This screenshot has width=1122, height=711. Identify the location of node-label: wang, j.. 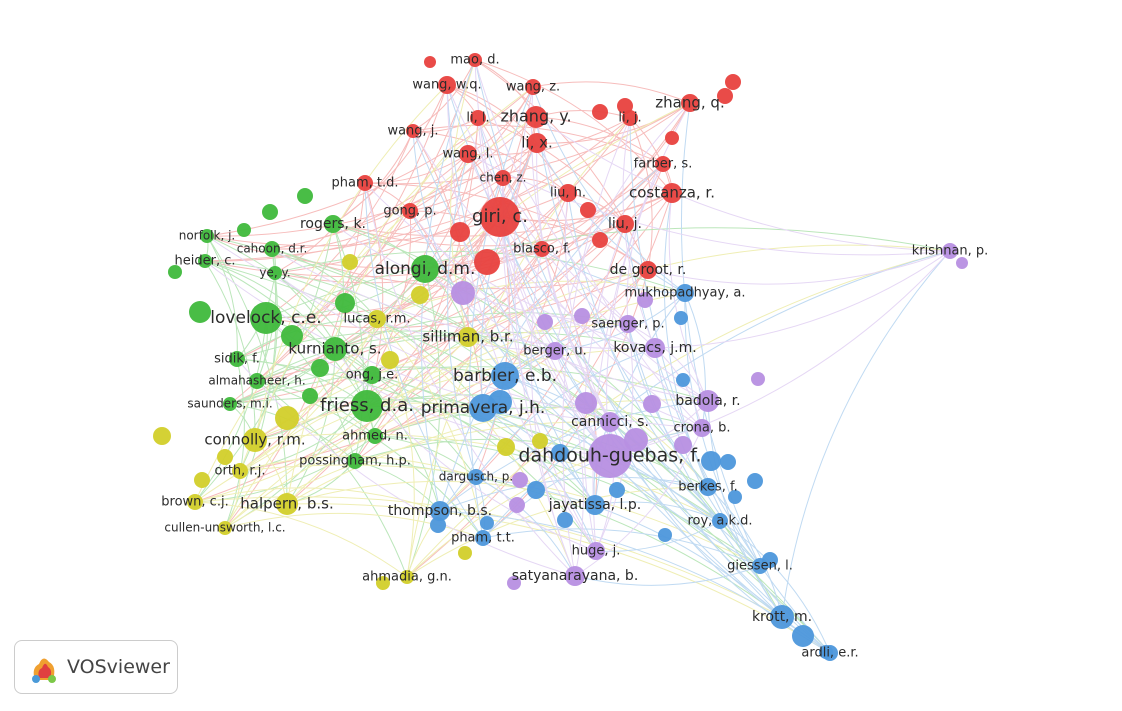
(412, 131).